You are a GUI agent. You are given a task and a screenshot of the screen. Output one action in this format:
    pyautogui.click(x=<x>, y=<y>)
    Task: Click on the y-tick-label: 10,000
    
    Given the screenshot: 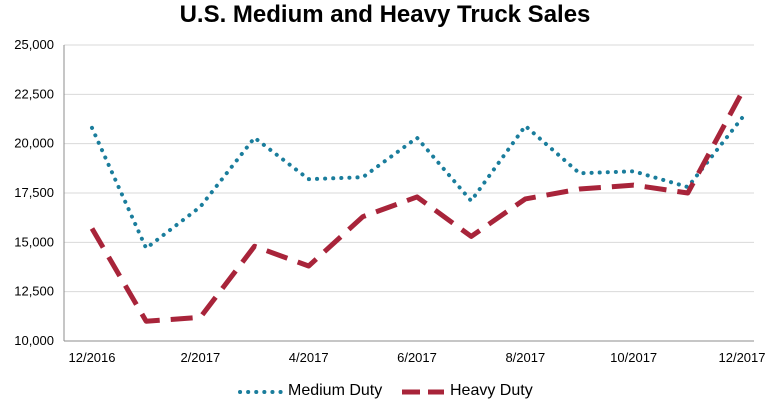 What is the action you would take?
    pyautogui.click(x=34, y=340)
    